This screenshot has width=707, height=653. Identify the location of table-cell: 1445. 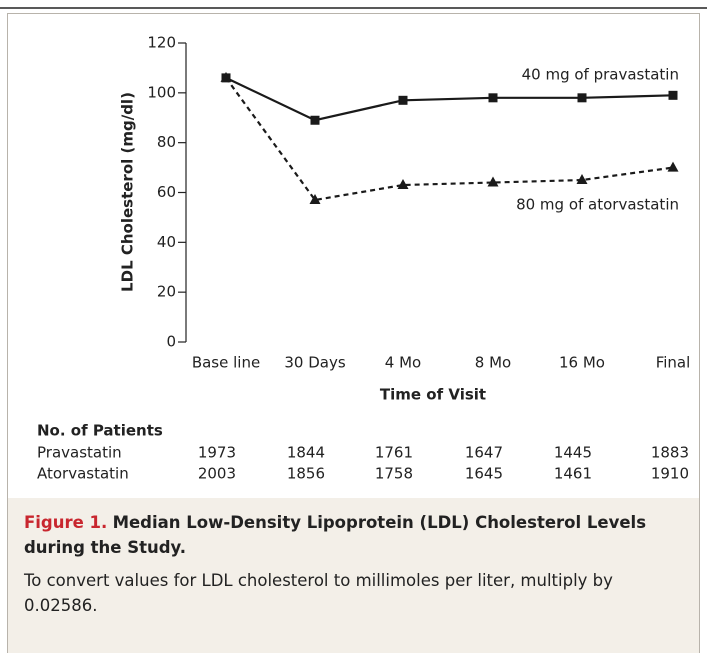
(573, 453).